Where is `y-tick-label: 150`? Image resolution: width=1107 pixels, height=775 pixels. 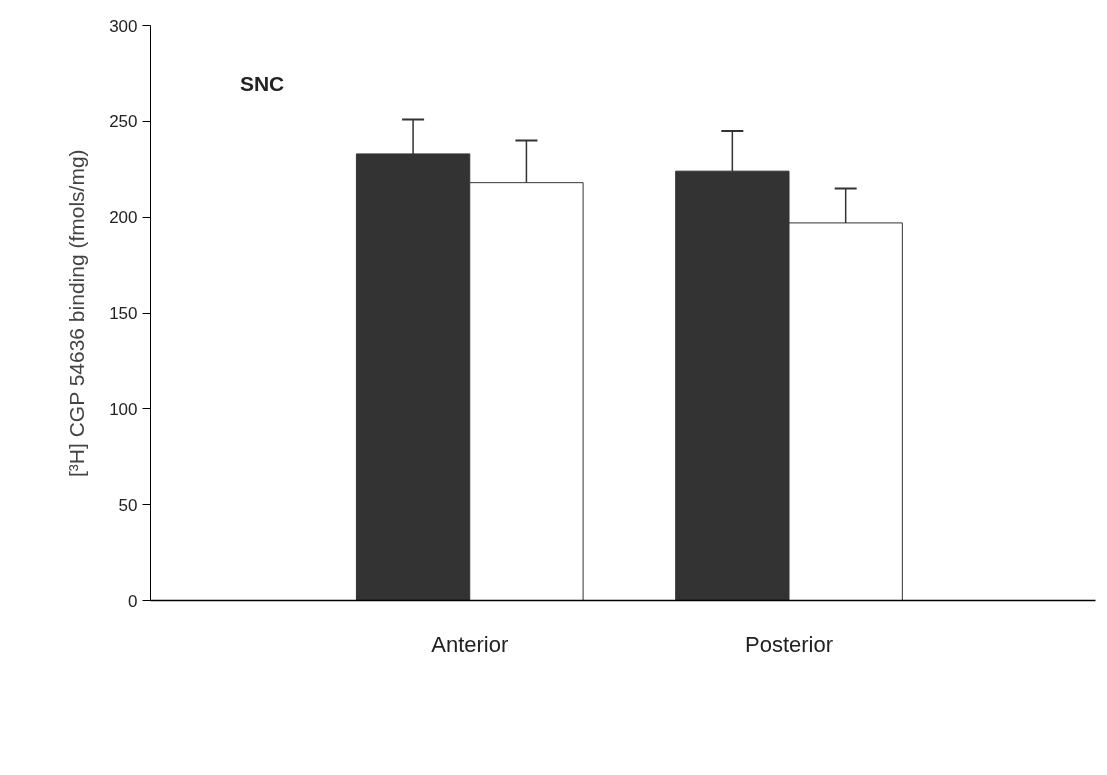
y-tick-label: 150 is located at coordinates (123, 313).